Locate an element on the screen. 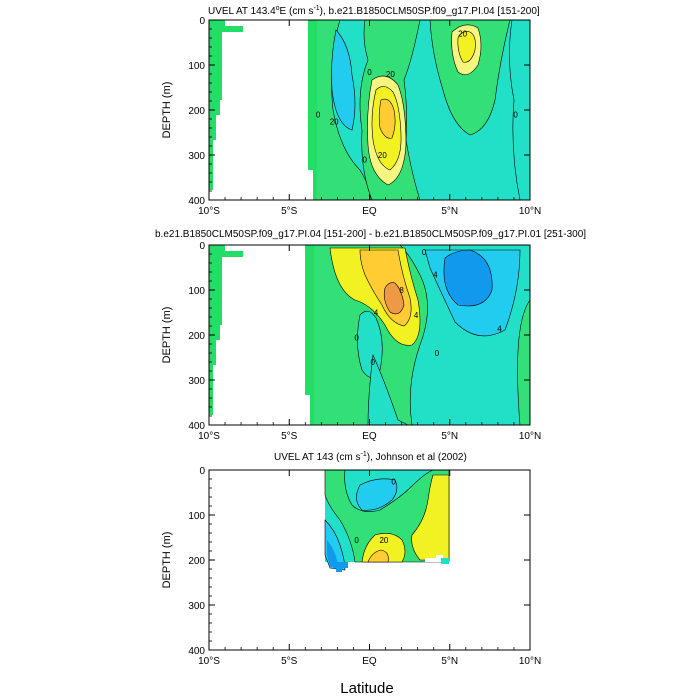  panel-2-ylabel: DEPTH (m) is located at coordinates (167, 335).